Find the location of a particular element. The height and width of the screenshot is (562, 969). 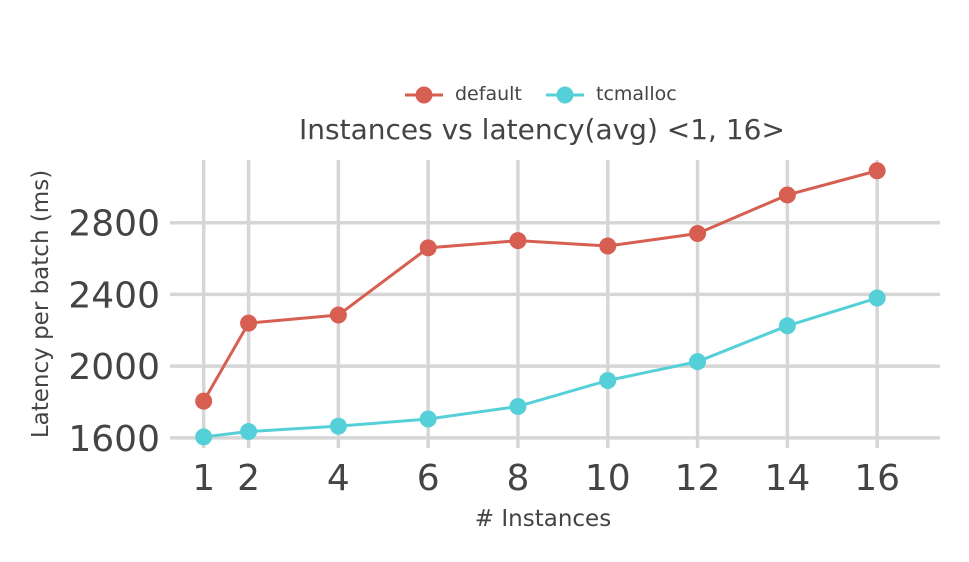

y-tick-label: 2400 is located at coordinates (114, 295).